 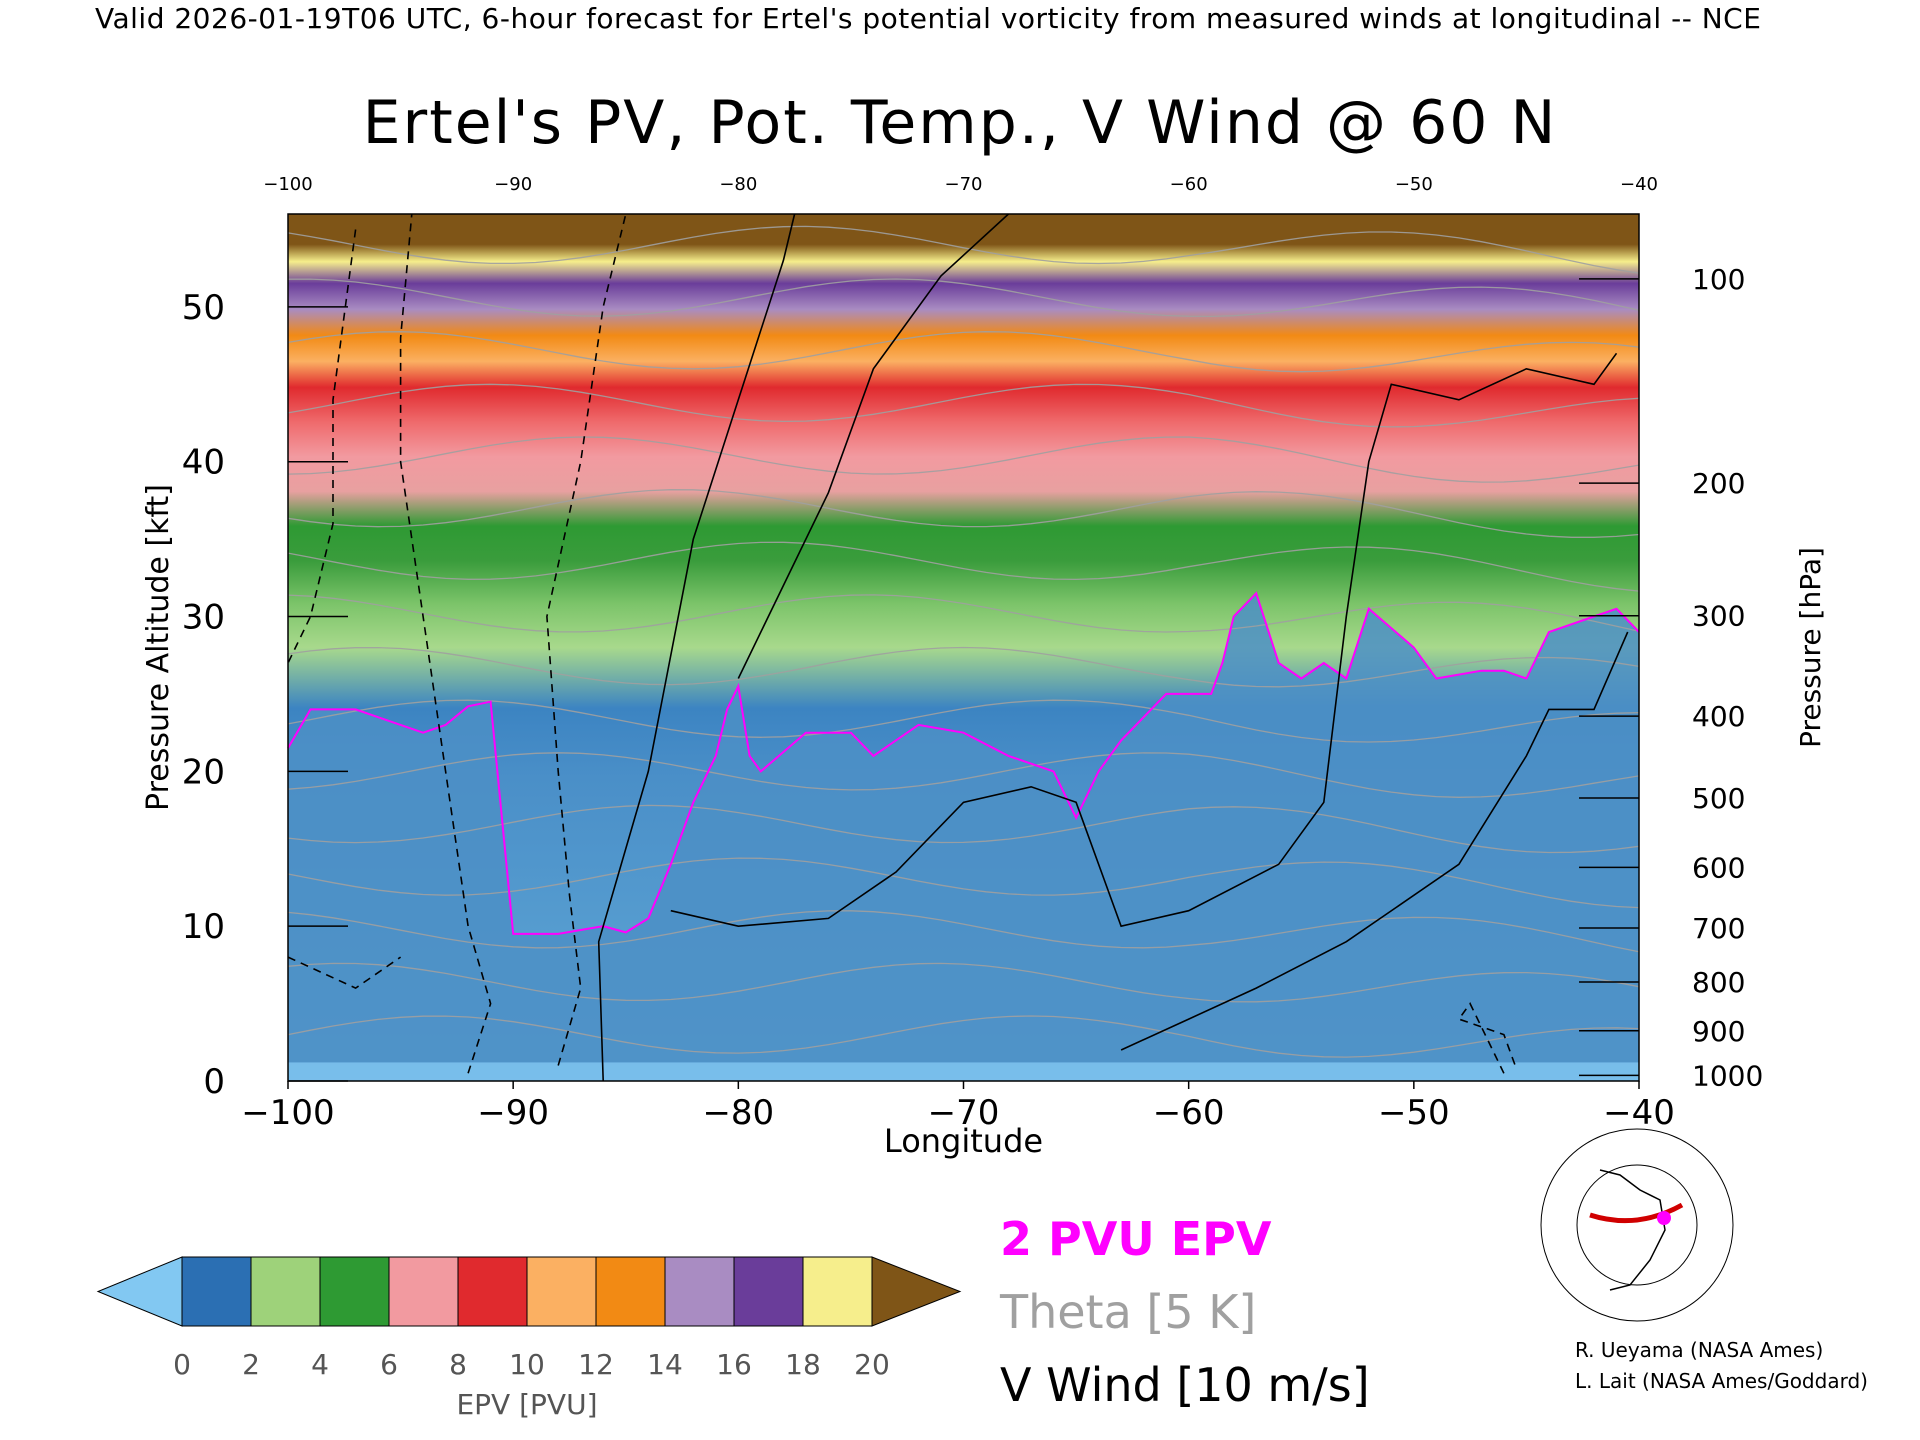 I want to click on pressure-tick-label: 700, so click(x=1718, y=928).